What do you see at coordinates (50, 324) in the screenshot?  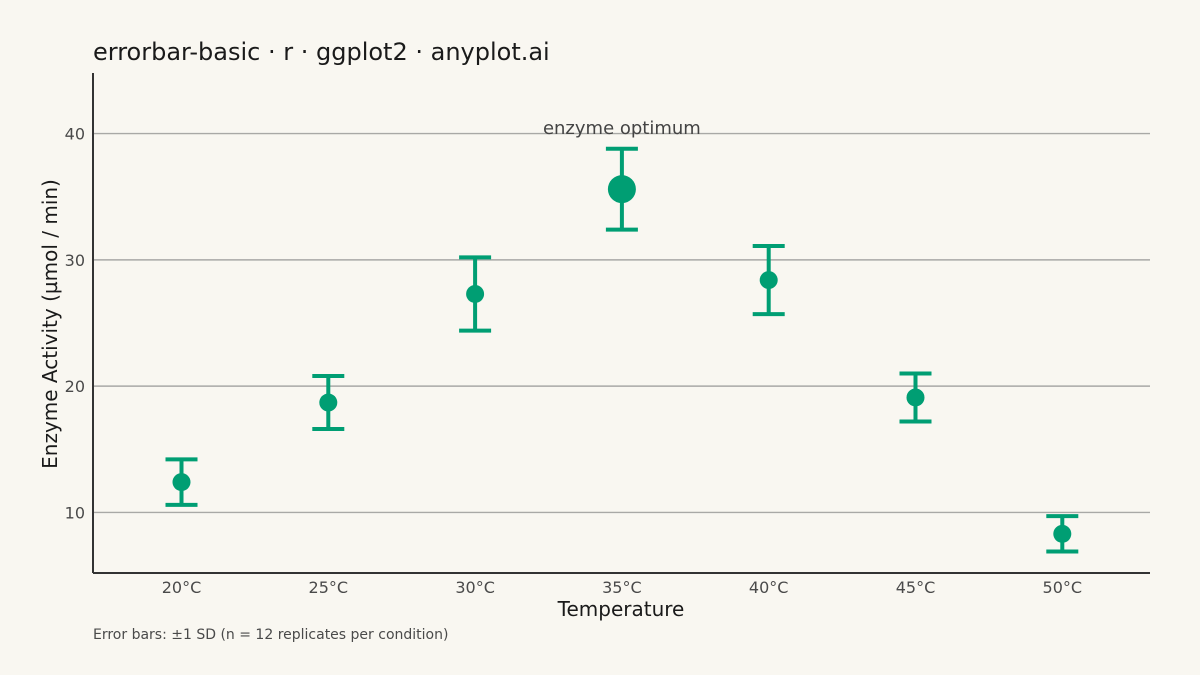 I see `y-axis-title: Enzyme Activity (µmol / min)` at bounding box center [50, 324].